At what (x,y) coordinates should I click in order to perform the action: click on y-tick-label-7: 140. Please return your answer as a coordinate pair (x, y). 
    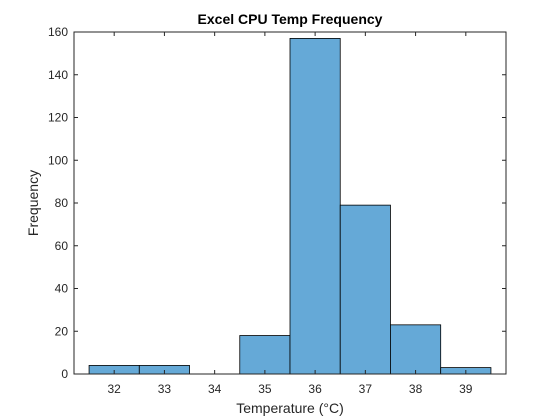
    Looking at the image, I should click on (58, 75).